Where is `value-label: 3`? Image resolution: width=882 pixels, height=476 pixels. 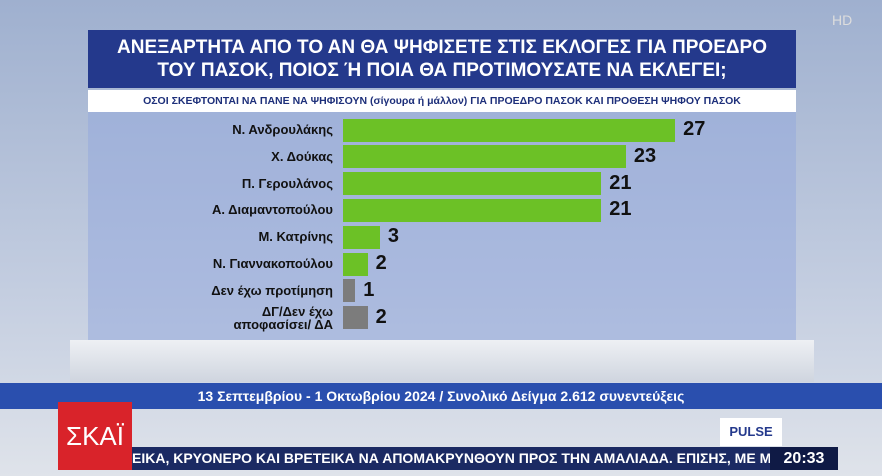
value-label: 3 is located at coordinates (393, 236).